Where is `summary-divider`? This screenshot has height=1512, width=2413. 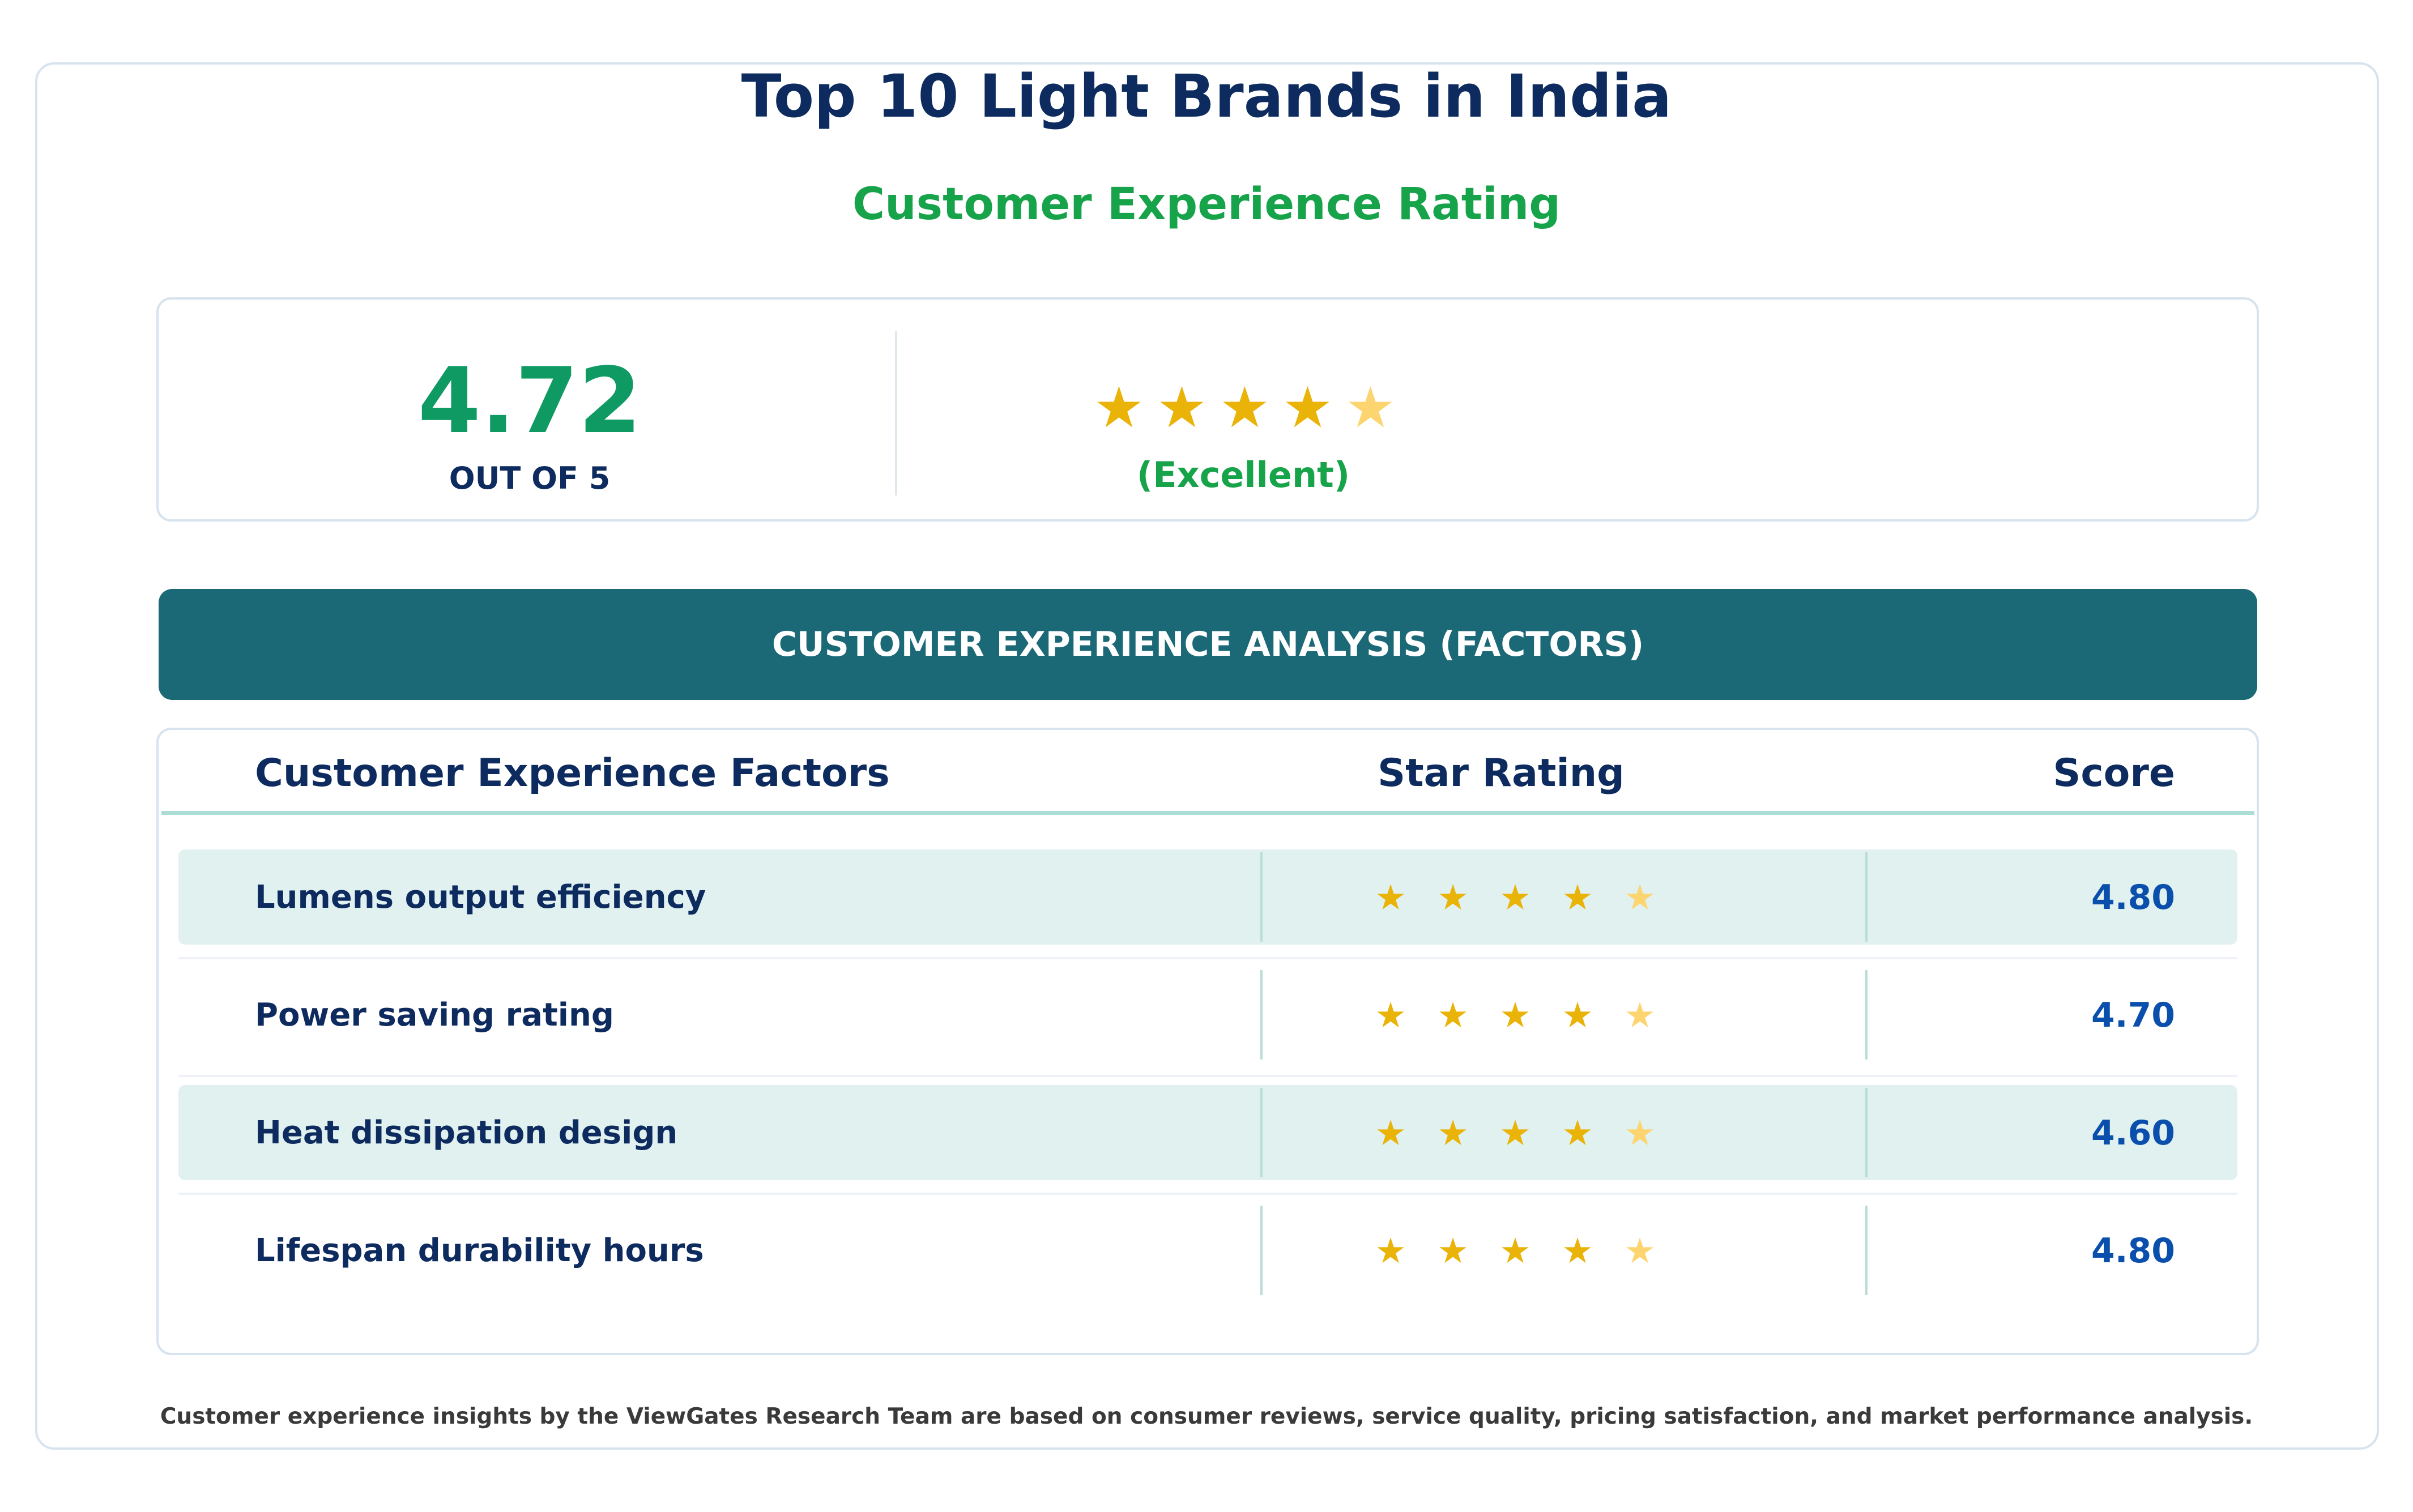
summary-divider is located at coordinates (896, 413).